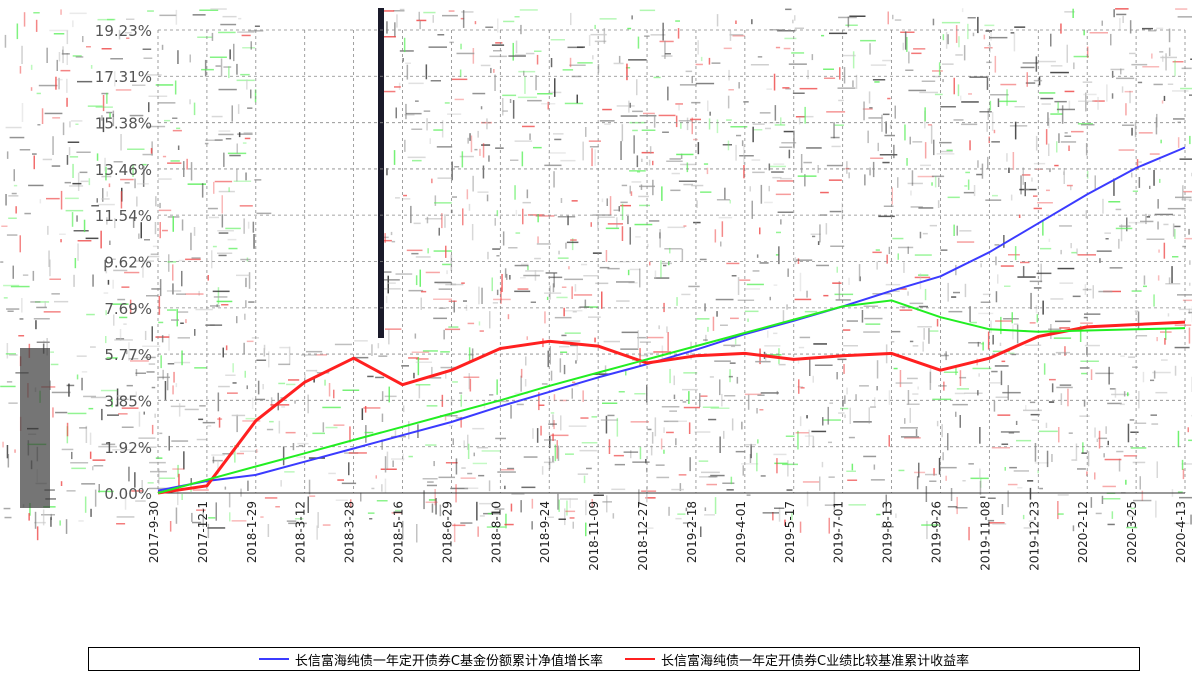 The height and width of the screenshot is (682, 1192). What do you see at coordinates (203, 532) in the screenshot?
I see `x-tick-label: 2017-12-1` at bounding box center [203, 532].